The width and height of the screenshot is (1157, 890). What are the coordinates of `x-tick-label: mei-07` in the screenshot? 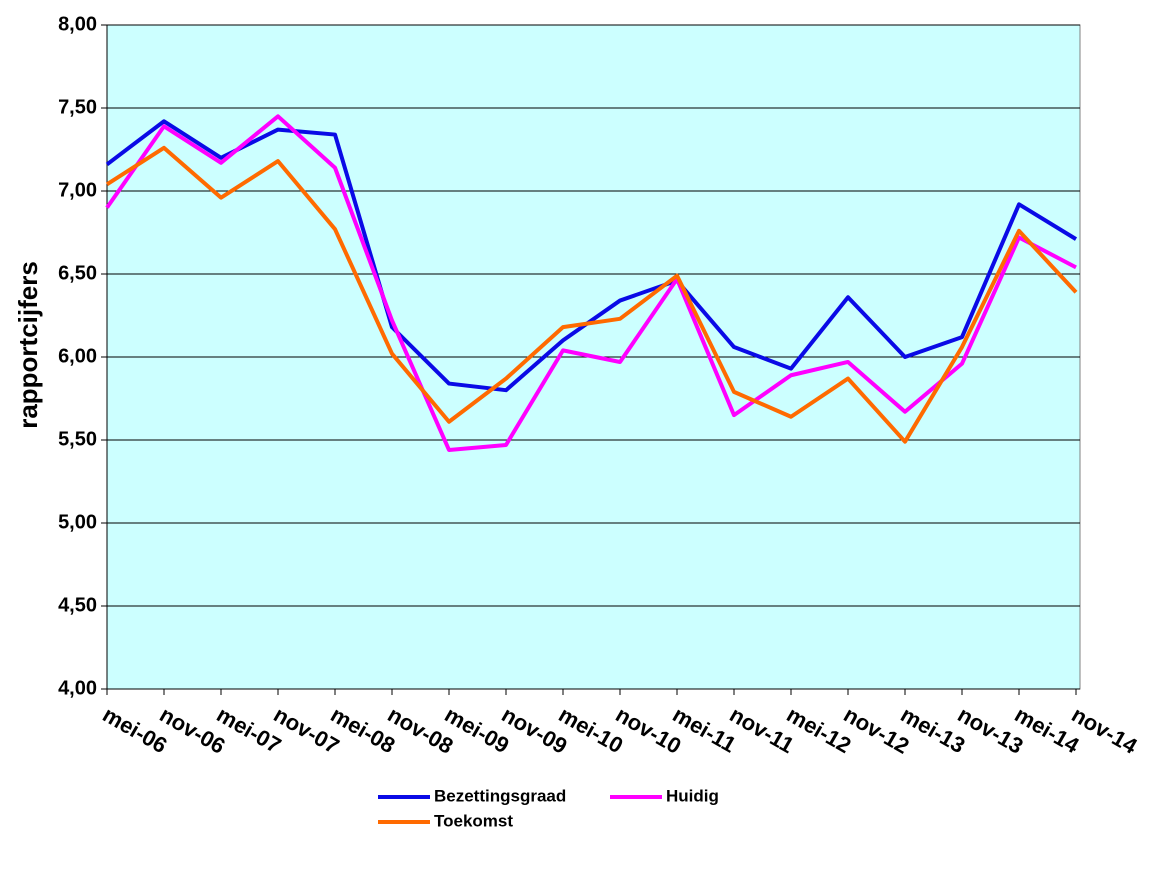 It's located at (249, 730).